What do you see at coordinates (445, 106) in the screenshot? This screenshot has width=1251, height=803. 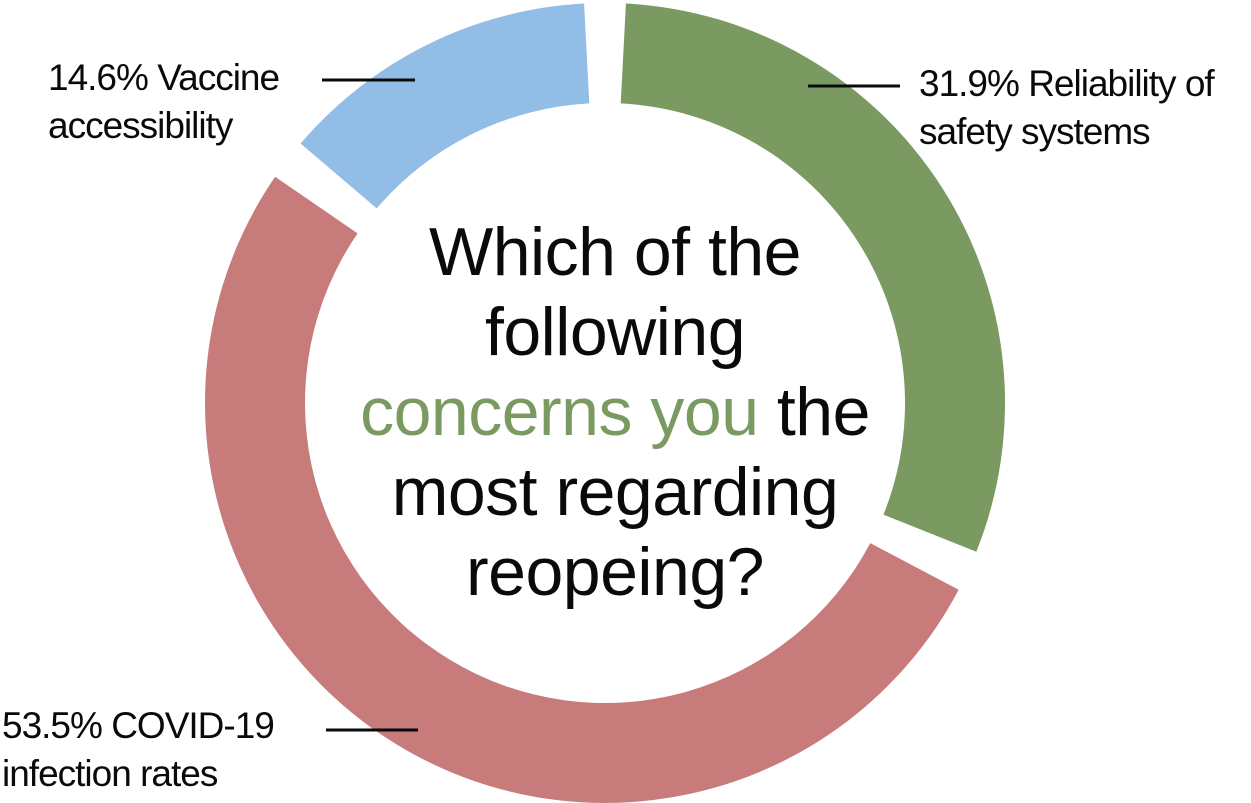 I see `donut-slice-vaccine` at bounding box center [445, 106].